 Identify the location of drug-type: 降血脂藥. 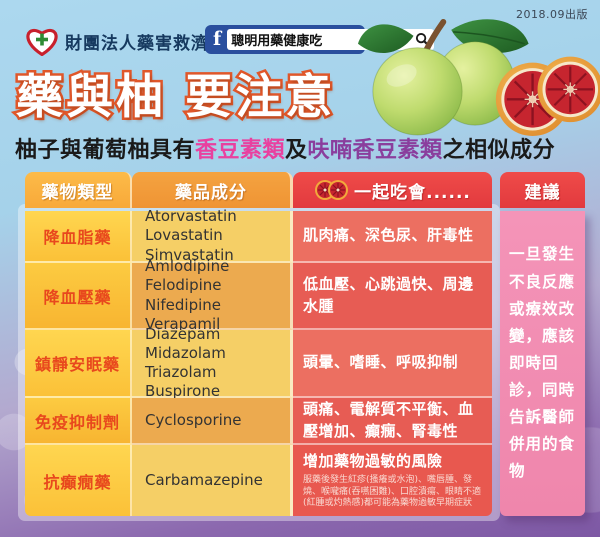
(78, 237).